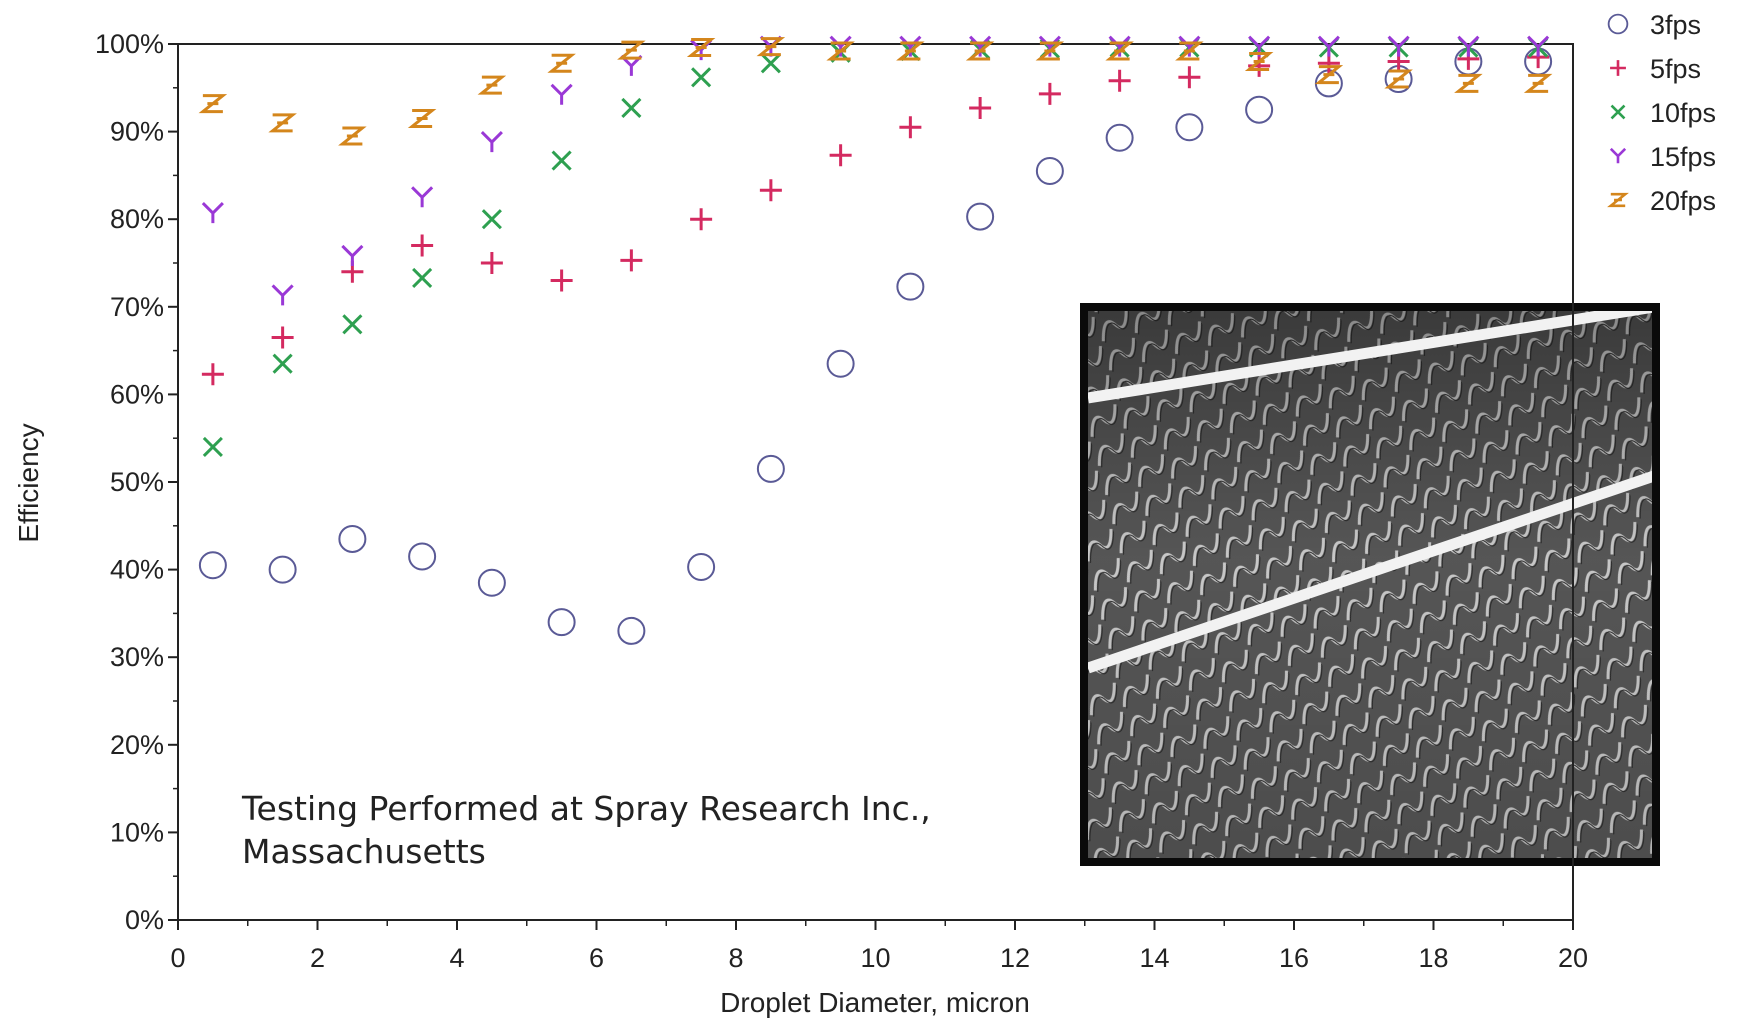  I want to click on legend-label-10fps: 10fps, so click(1683, 113).